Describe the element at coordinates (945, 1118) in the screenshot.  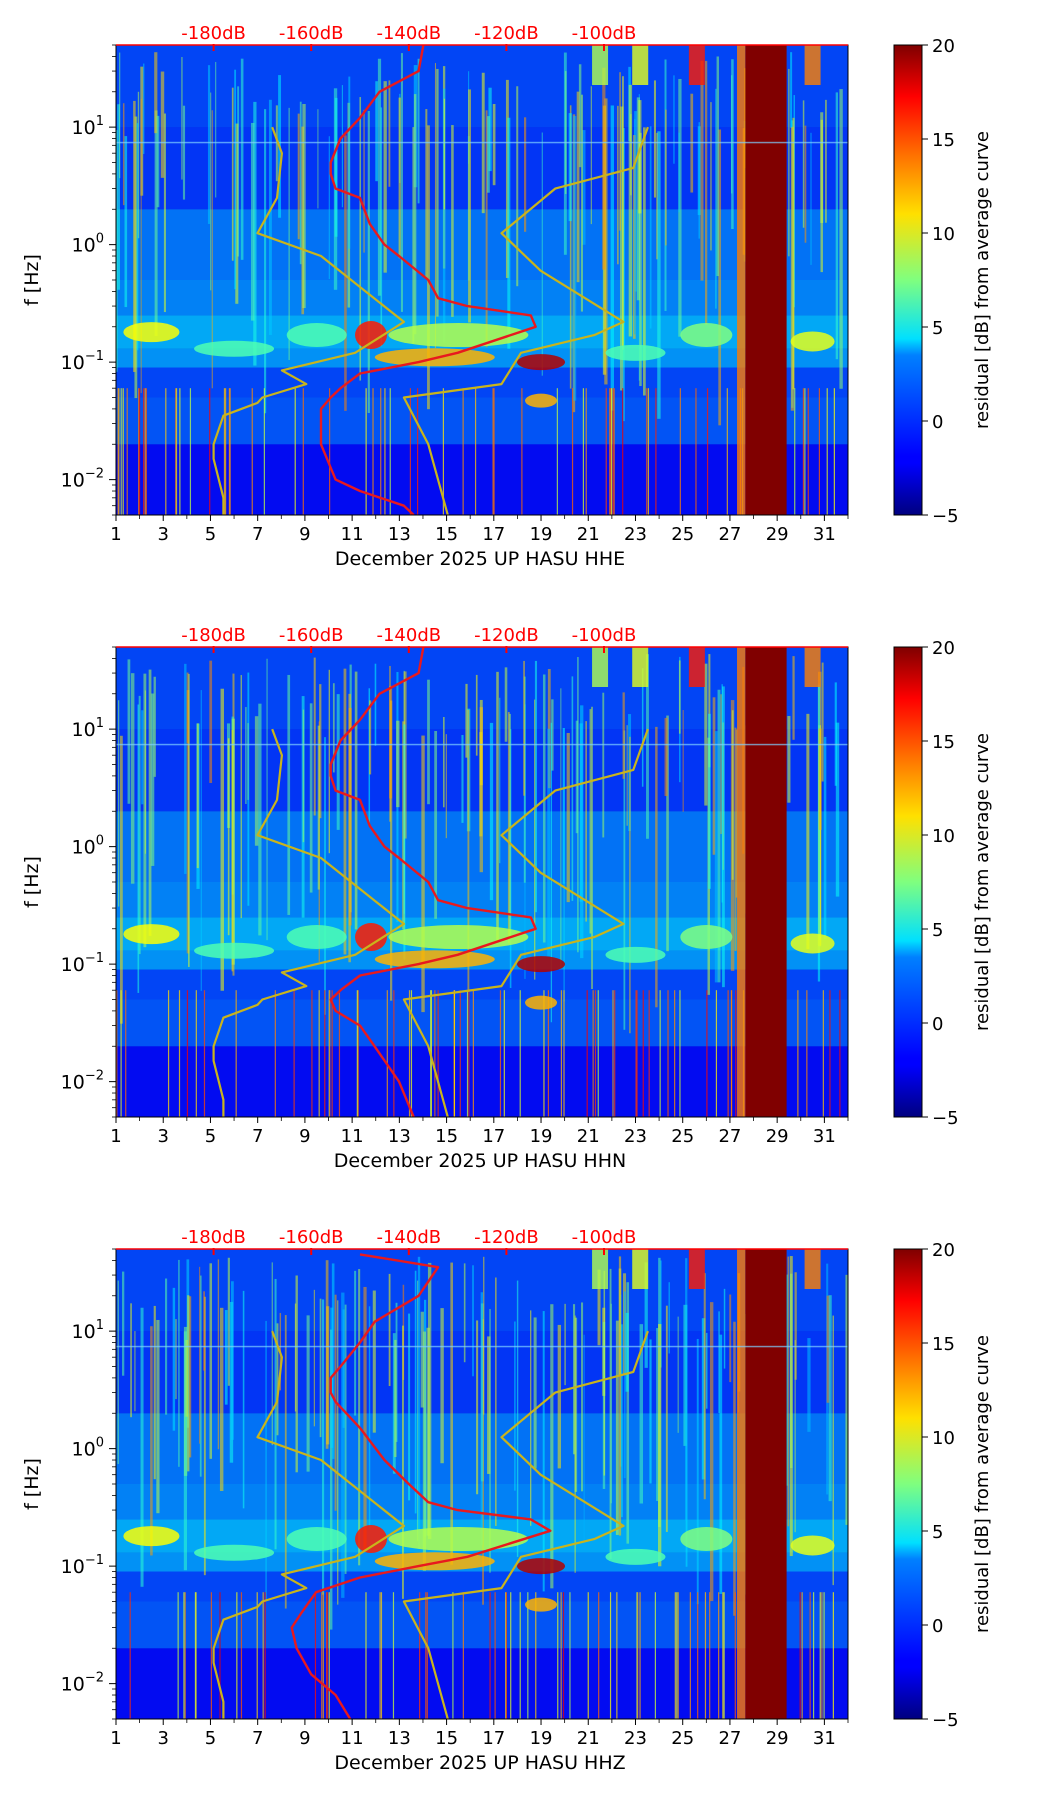
I see `colorbar-tick-label: −5` at that location.